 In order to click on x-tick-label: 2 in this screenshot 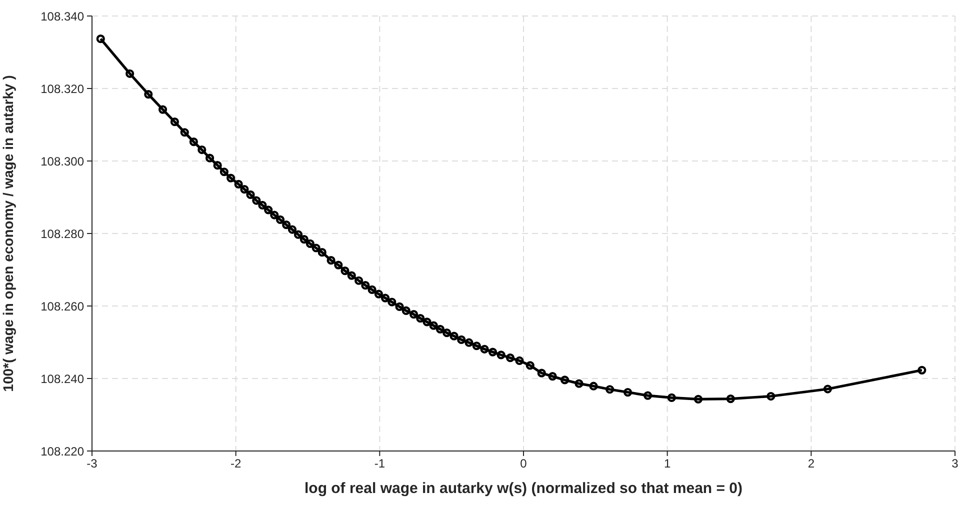, I will do `click(811, 463)`.